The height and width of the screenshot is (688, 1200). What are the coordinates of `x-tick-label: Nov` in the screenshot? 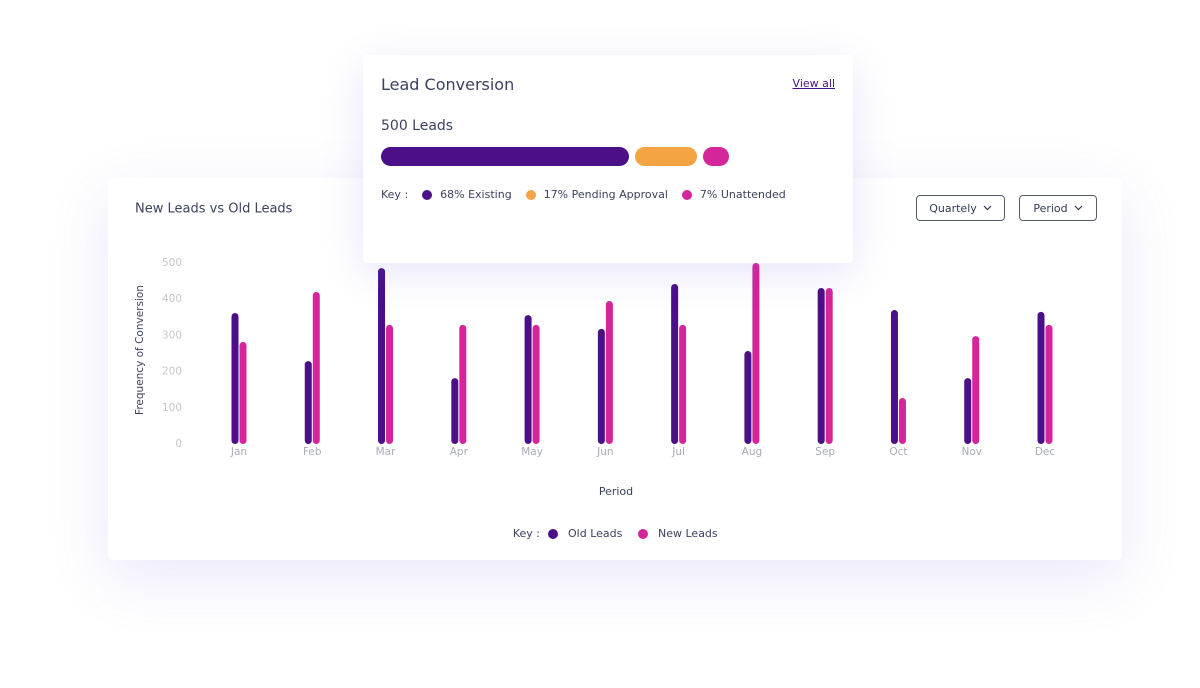 It's located at (971, 452).